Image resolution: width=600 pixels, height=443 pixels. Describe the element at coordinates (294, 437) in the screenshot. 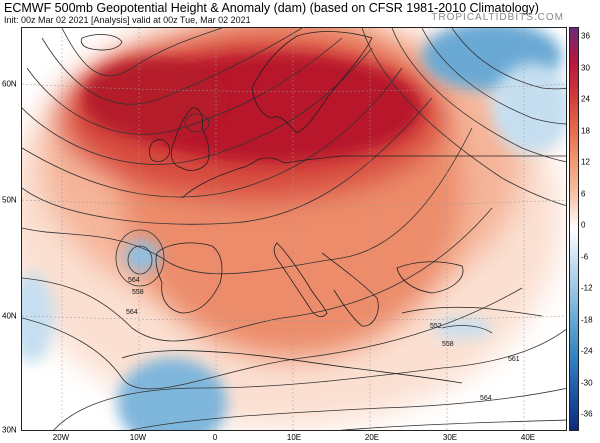

I see `lon-label-10e: 10E` at that location.